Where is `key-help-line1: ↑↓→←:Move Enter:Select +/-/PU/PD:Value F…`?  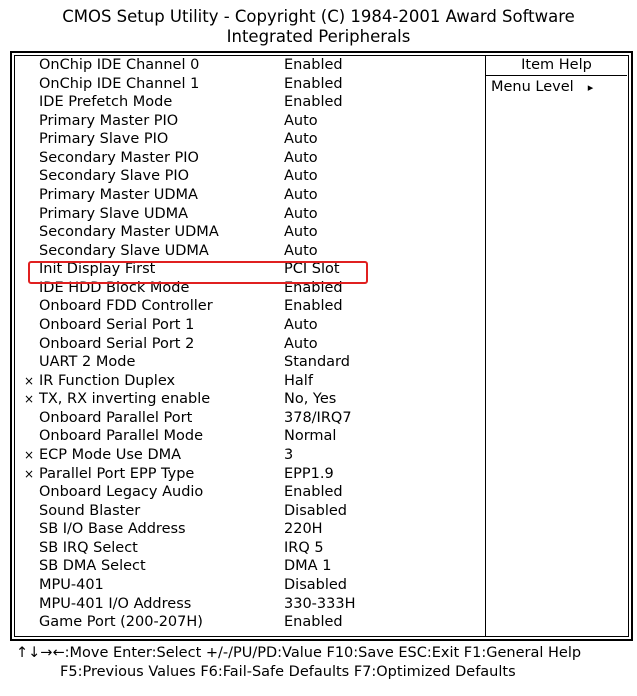
key-help-line1: ↑↓→←:Move Enter:Select +/-/PU/PD:Value F… is located at coordinates (299, 653).